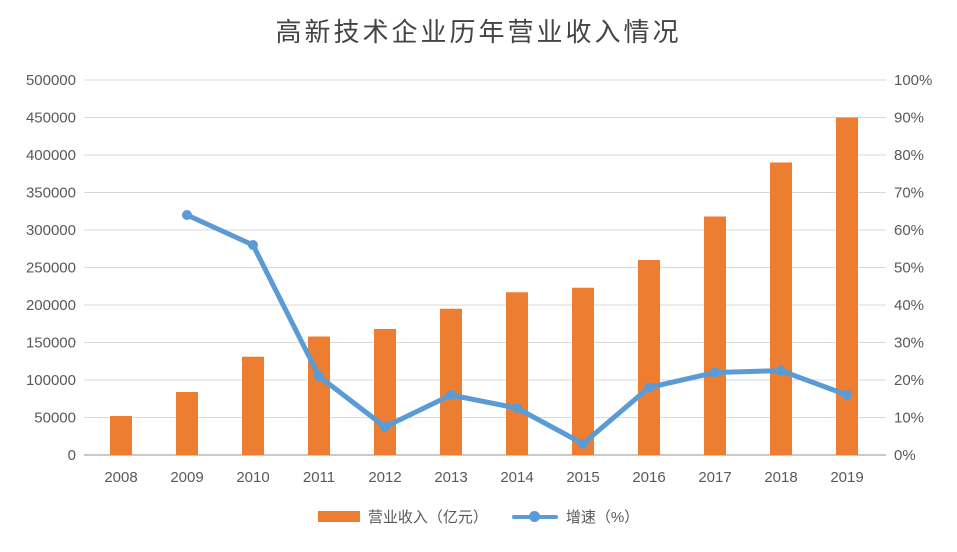 This screenshot has width=957, height=552. Describe the element at coordinates (517, 373) in the screenshot. I see `bar-2014` at that location.